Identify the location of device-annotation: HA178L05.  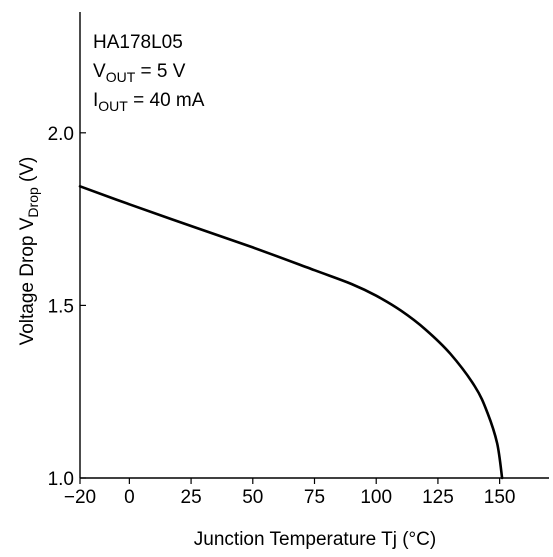
(138, 42).